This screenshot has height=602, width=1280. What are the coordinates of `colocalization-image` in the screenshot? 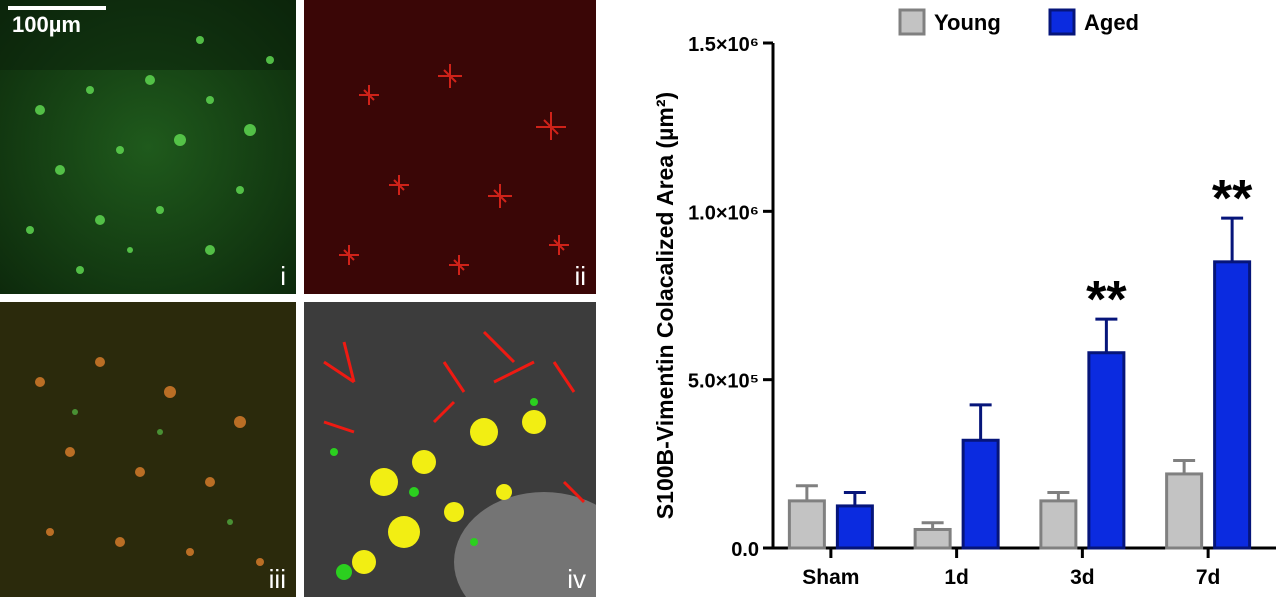 It's located at (450, 449).